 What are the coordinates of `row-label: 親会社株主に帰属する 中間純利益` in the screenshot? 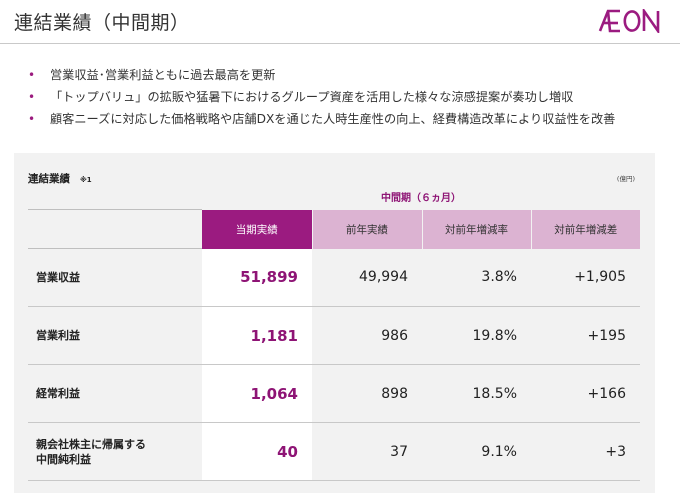 It's located at (115, 451).